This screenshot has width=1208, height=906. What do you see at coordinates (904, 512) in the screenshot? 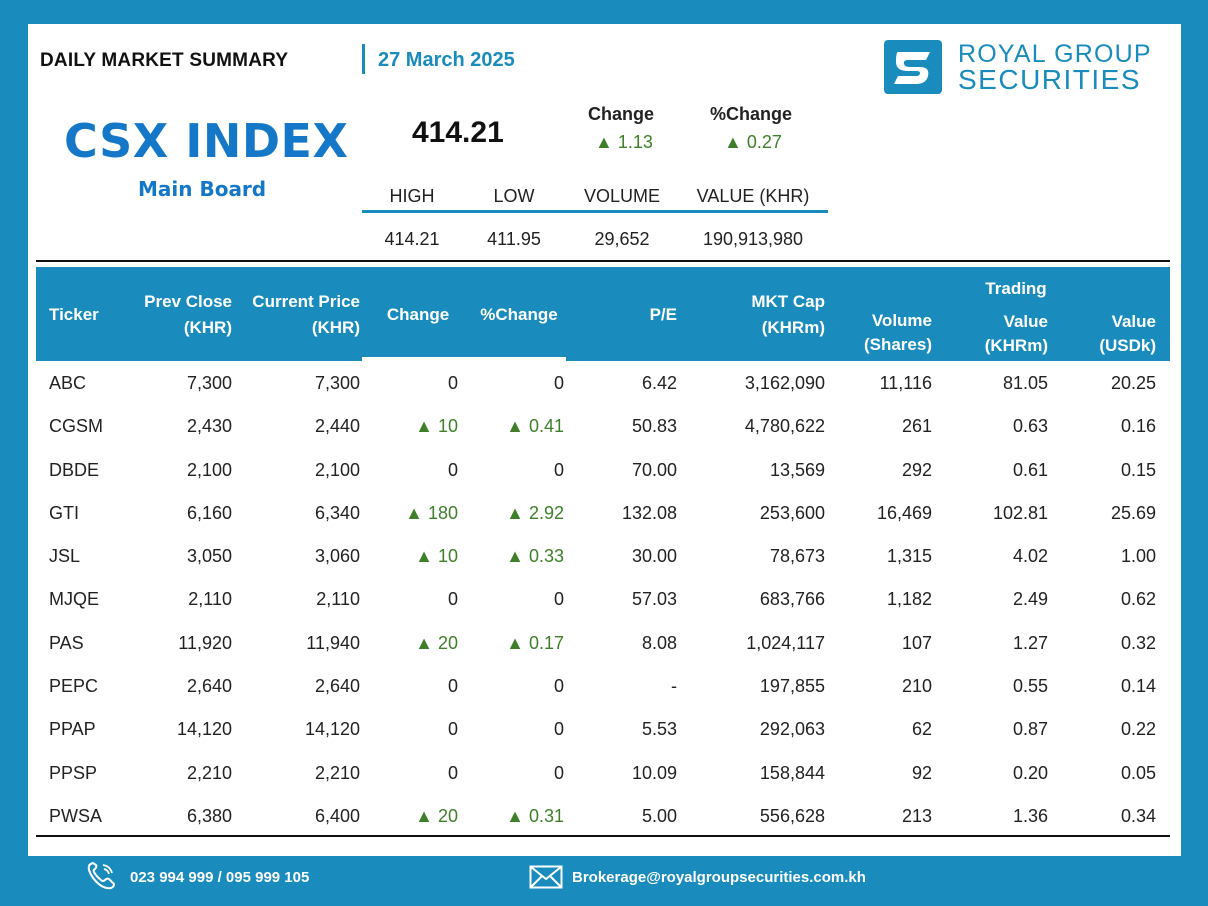
I see `cell-volume: 16,469` at bounding box center [904, 512].